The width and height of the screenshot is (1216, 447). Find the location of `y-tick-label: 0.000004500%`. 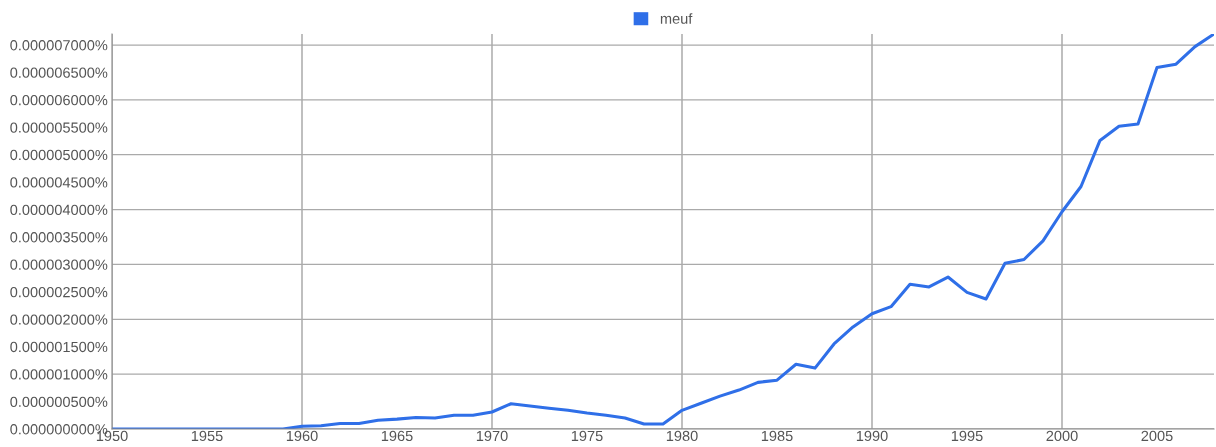

y-tick-label: 0.000004500% is located at coordinates (59, 182).